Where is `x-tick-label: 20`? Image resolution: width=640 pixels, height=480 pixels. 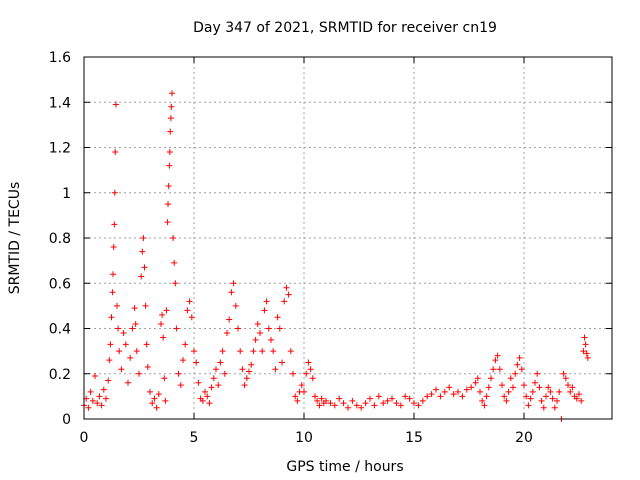
x-tick-label: 20 is located at coordinates (524, 438).